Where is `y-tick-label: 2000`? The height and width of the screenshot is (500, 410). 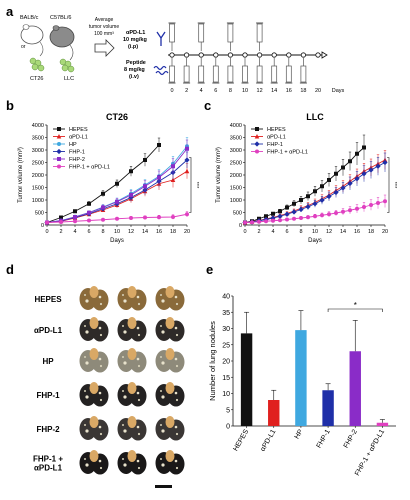
y-tick-label: 2000 is located at coordinates (38, 176).